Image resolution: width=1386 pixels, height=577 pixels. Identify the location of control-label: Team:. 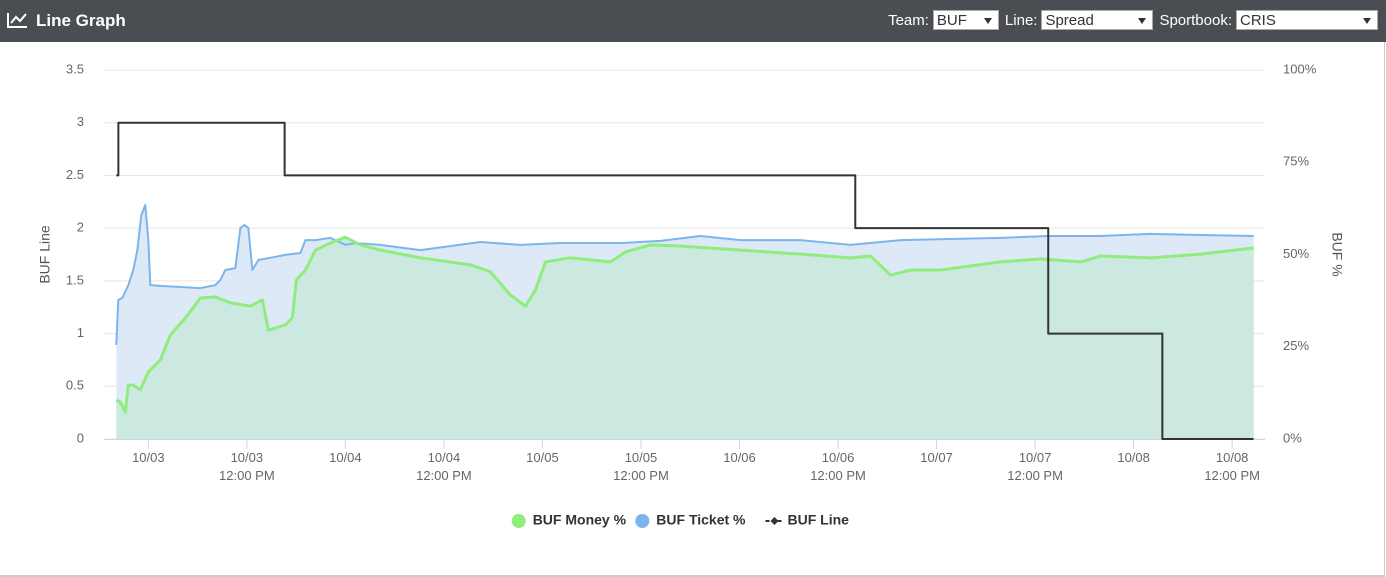
(908, 20).